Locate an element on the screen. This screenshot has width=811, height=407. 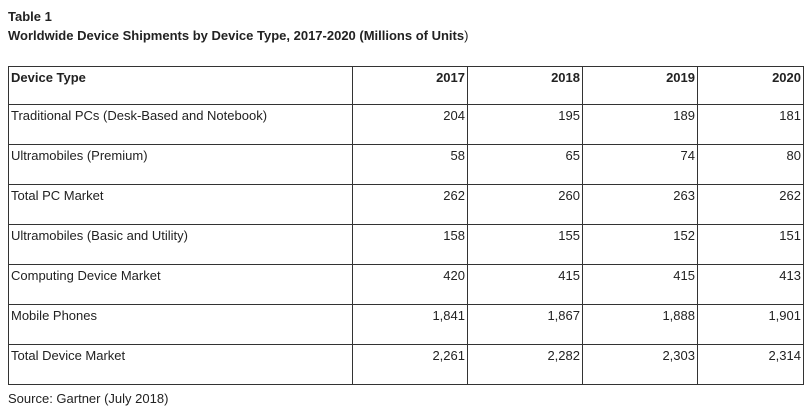
value-cell-2019: 189 is located at coordinates (640, 124).